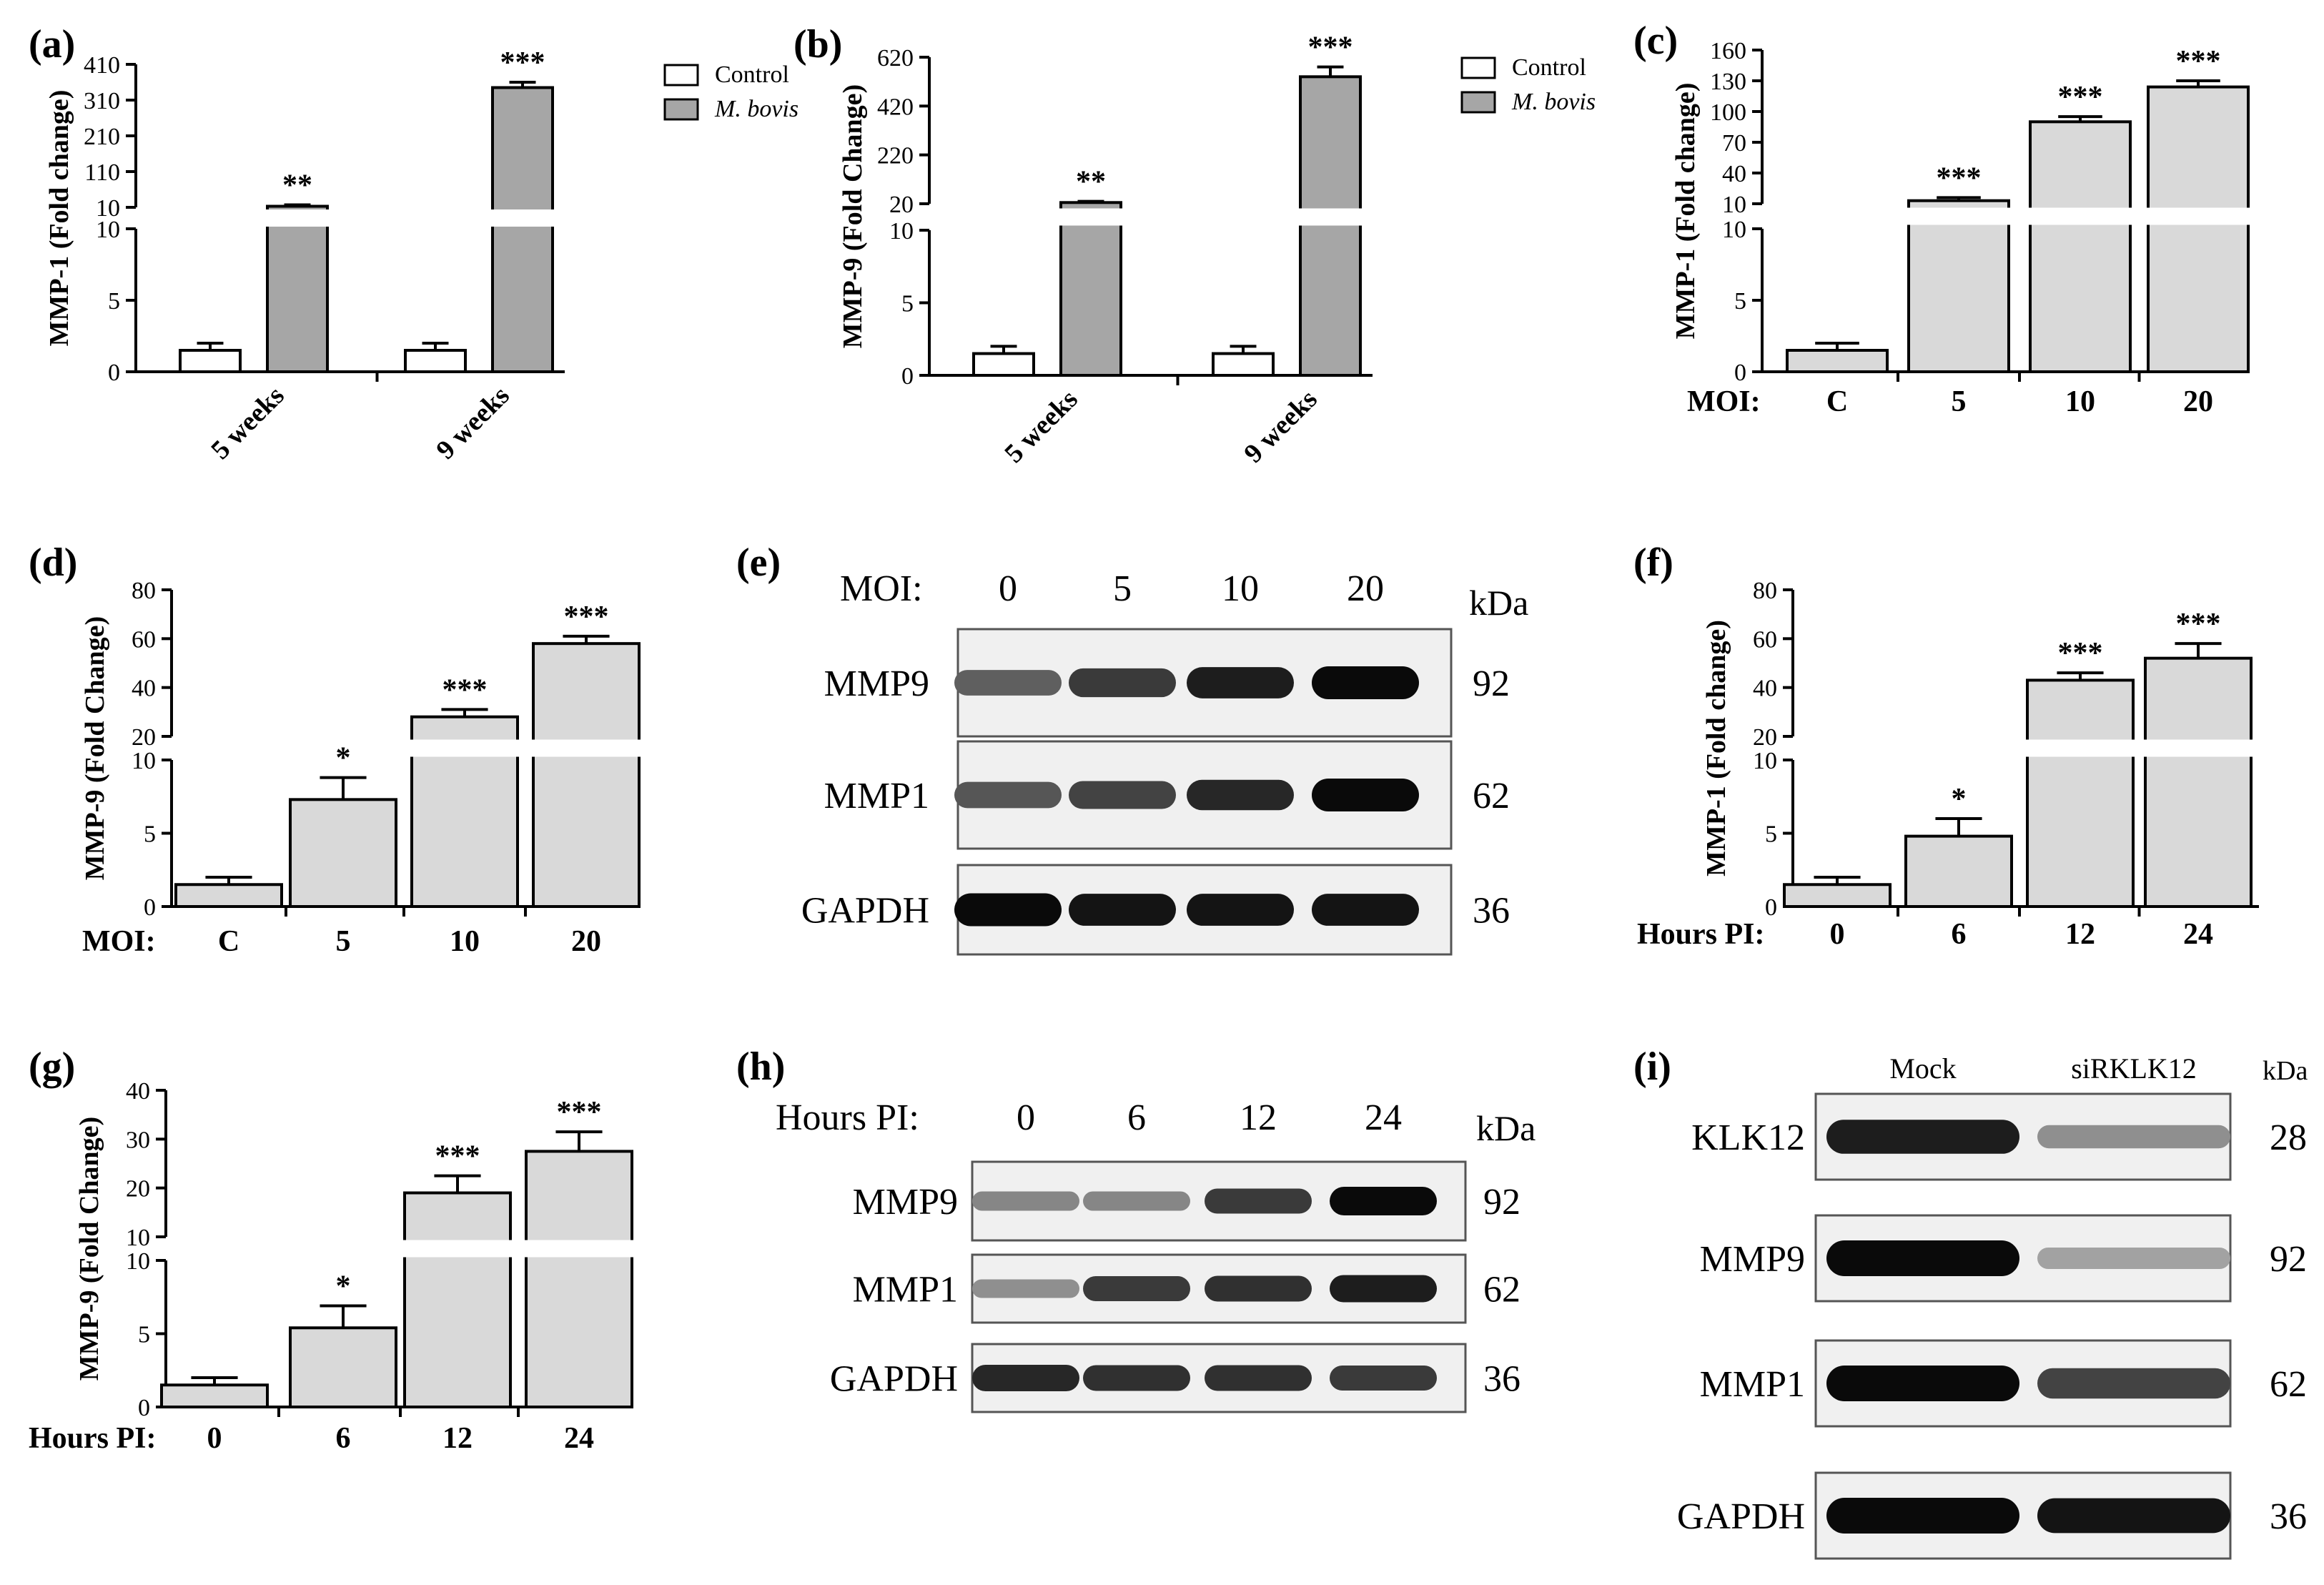 This screenshot has width=2324, height=1585. What do you see at coordinates (102, 101) in the screenshot?
I see `y-tick-label: 310` at bounding box center [102, 101].